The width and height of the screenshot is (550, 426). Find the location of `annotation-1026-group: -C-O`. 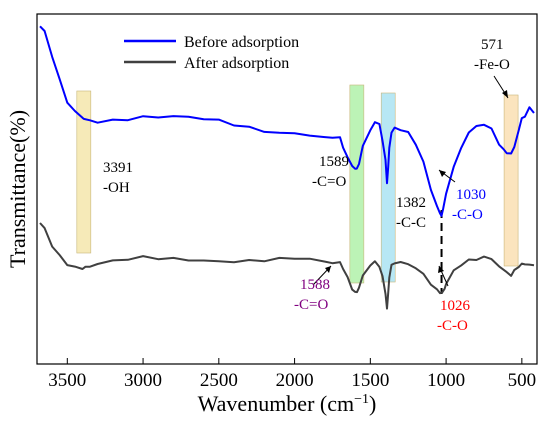

annotation-1026-group: -C-O is located at coordinates (452, 326).